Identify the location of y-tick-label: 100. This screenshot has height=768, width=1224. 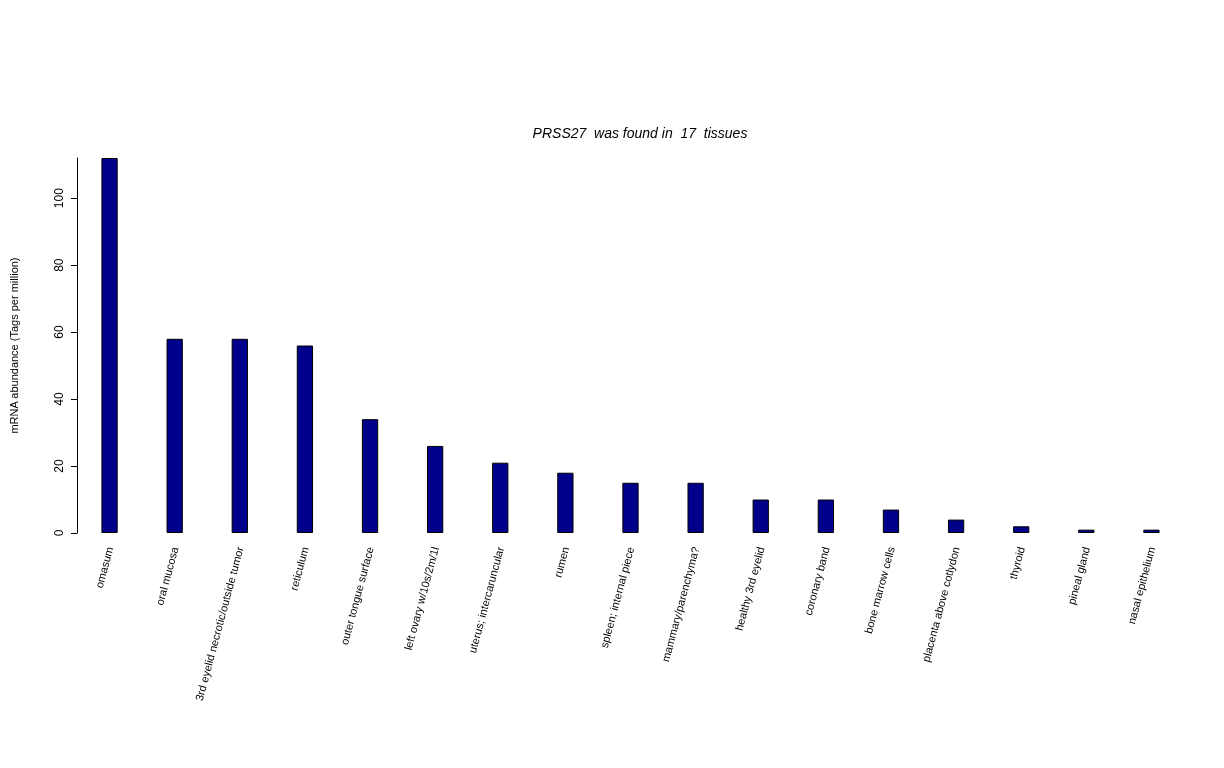
(59, 198).